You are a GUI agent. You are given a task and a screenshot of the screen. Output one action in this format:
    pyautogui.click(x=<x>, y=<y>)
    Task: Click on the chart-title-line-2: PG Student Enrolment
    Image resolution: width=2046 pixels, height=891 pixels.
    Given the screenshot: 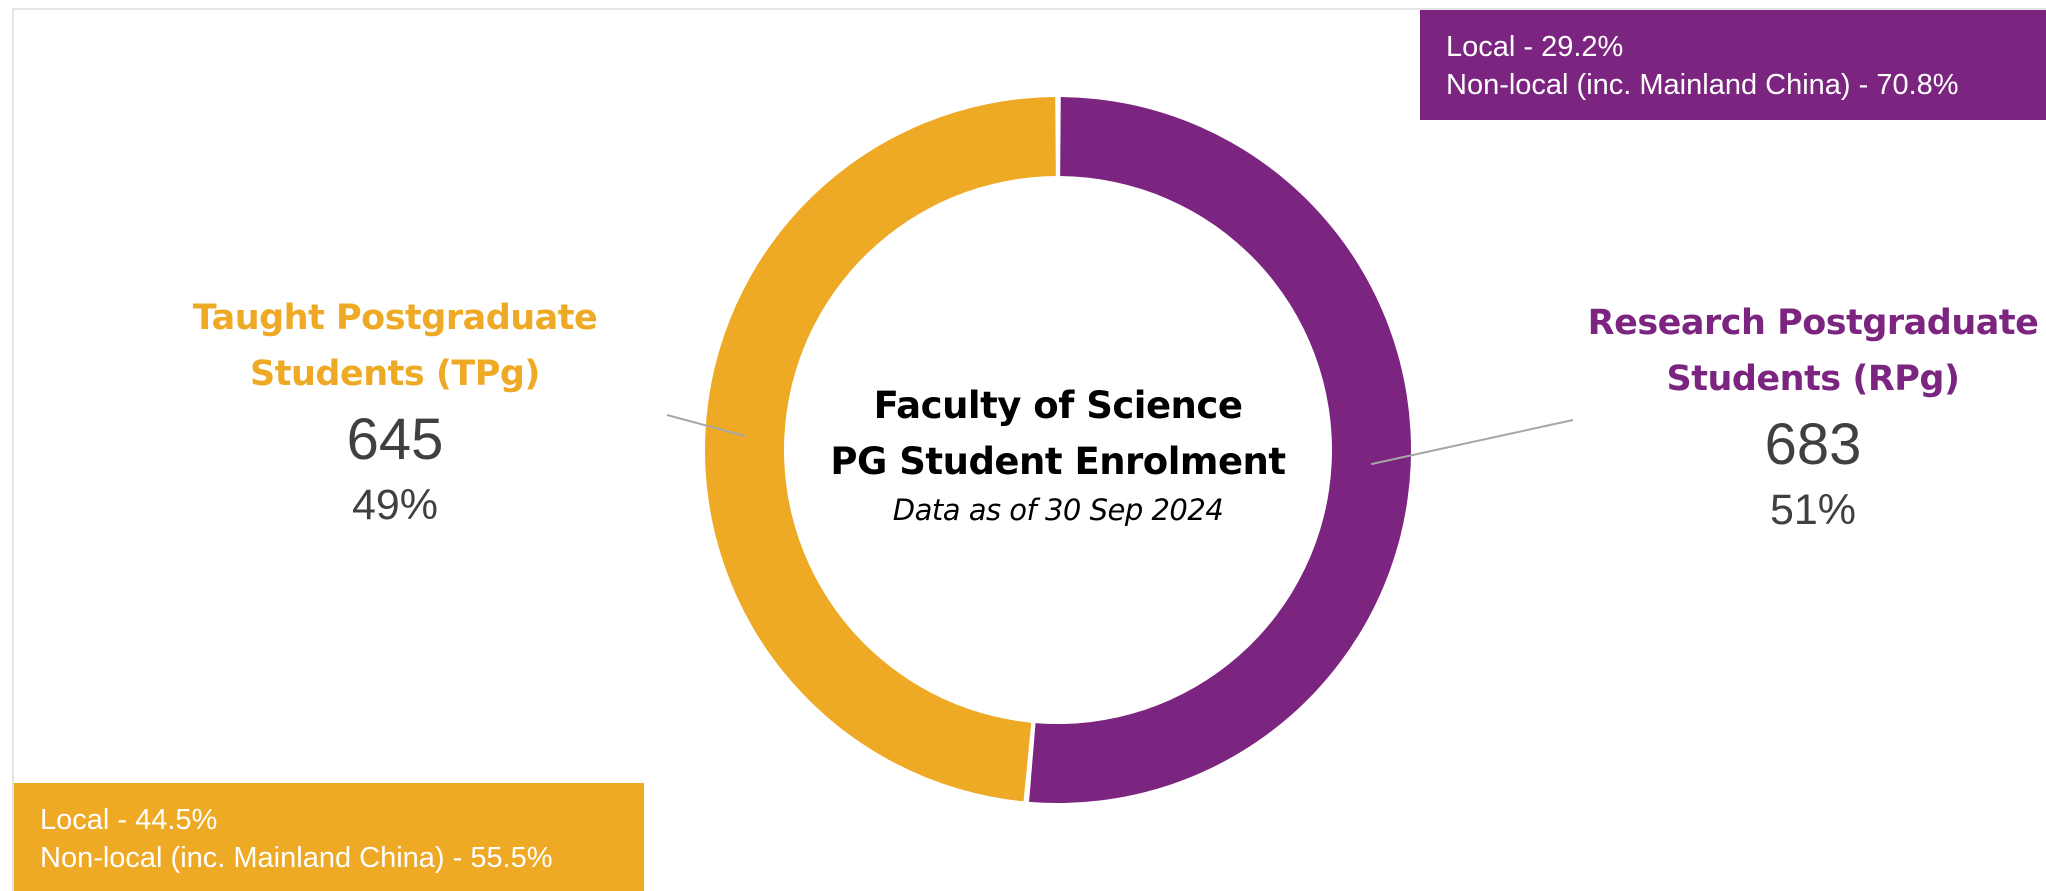 What is the action you would take?
    pyautogui.click(x=1058, y=461)
    